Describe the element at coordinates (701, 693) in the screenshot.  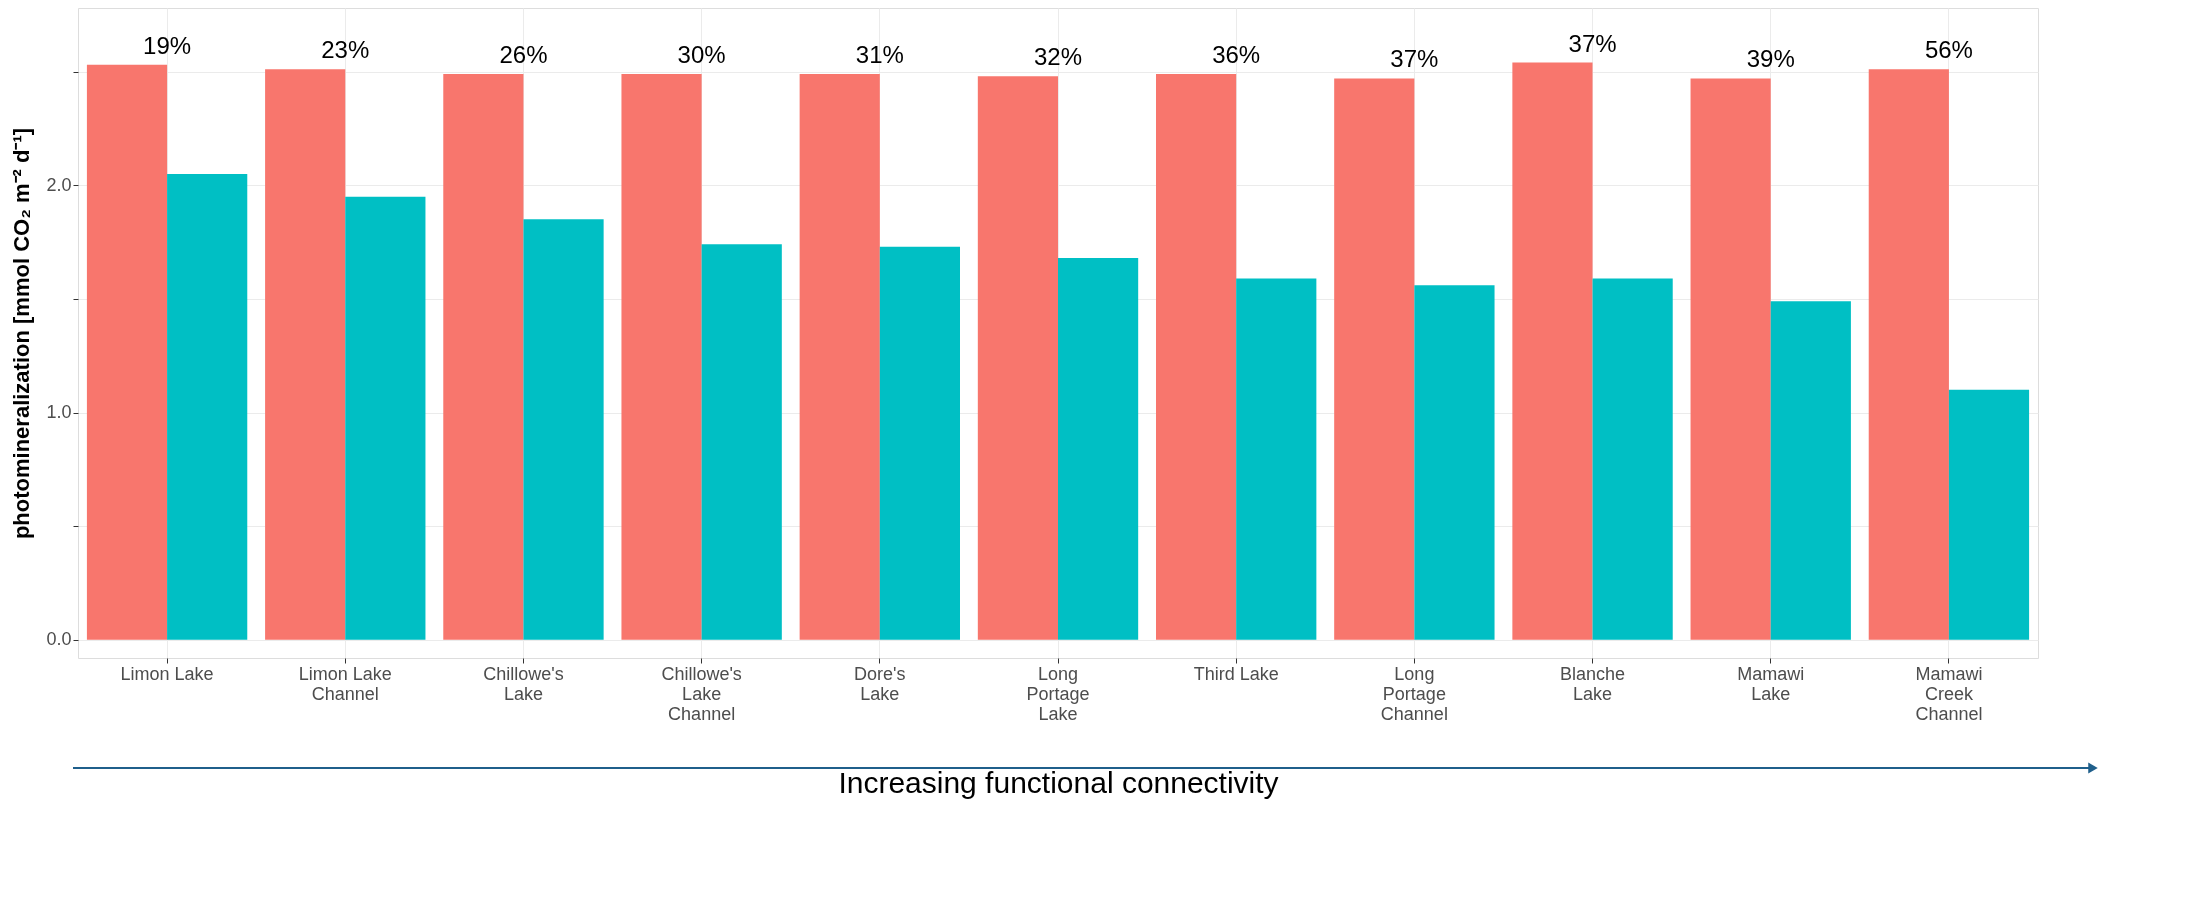
I see `x-tick-label: Chillowe's Lake Channel` at that location.